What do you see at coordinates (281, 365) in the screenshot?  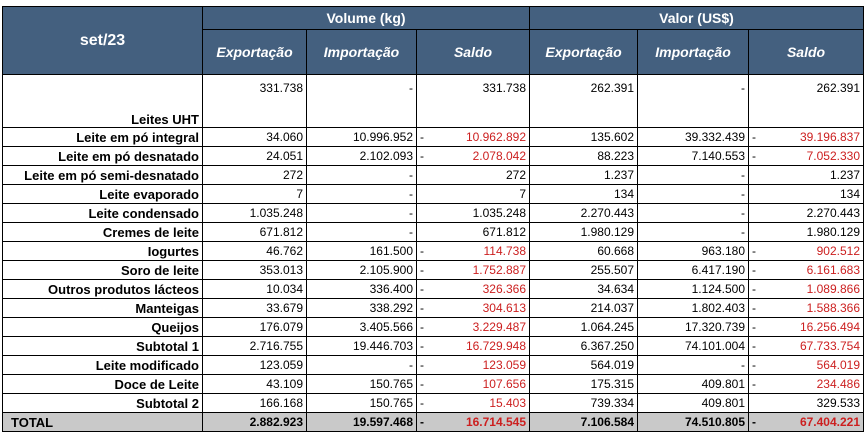 I see `cell-value: 123.059` at bounding box center [281, 365].